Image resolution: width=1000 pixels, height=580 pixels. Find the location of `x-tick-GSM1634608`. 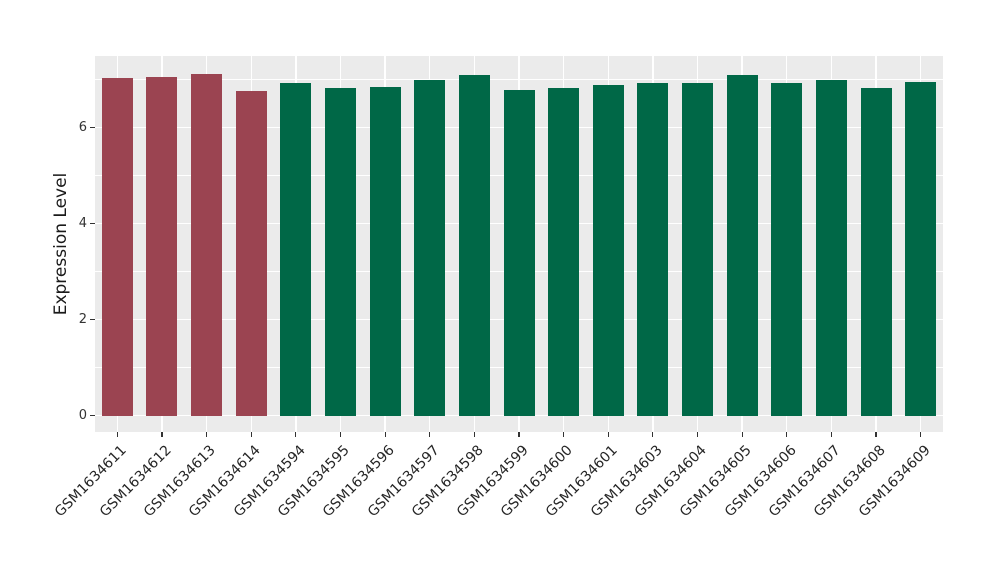

x-tick-GSM1634608 is located at coordinates (876, 434).